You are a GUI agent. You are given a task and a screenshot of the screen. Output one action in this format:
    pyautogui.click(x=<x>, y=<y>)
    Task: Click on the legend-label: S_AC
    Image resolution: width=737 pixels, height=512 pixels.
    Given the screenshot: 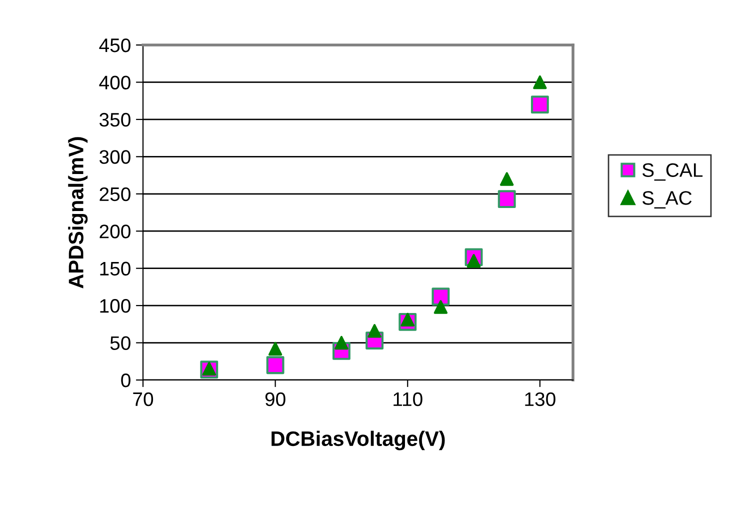 What is the action you would take?
    pyautogui.click(x=667, y=200)
    